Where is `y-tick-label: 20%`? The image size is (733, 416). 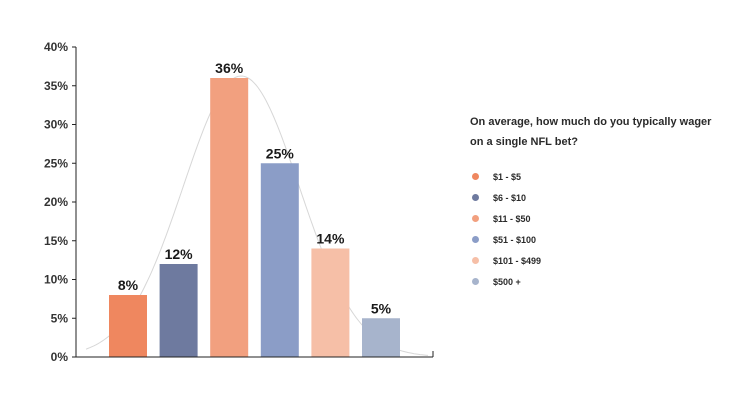
y-tick-label: 20% is located at coordinates (56, 202).